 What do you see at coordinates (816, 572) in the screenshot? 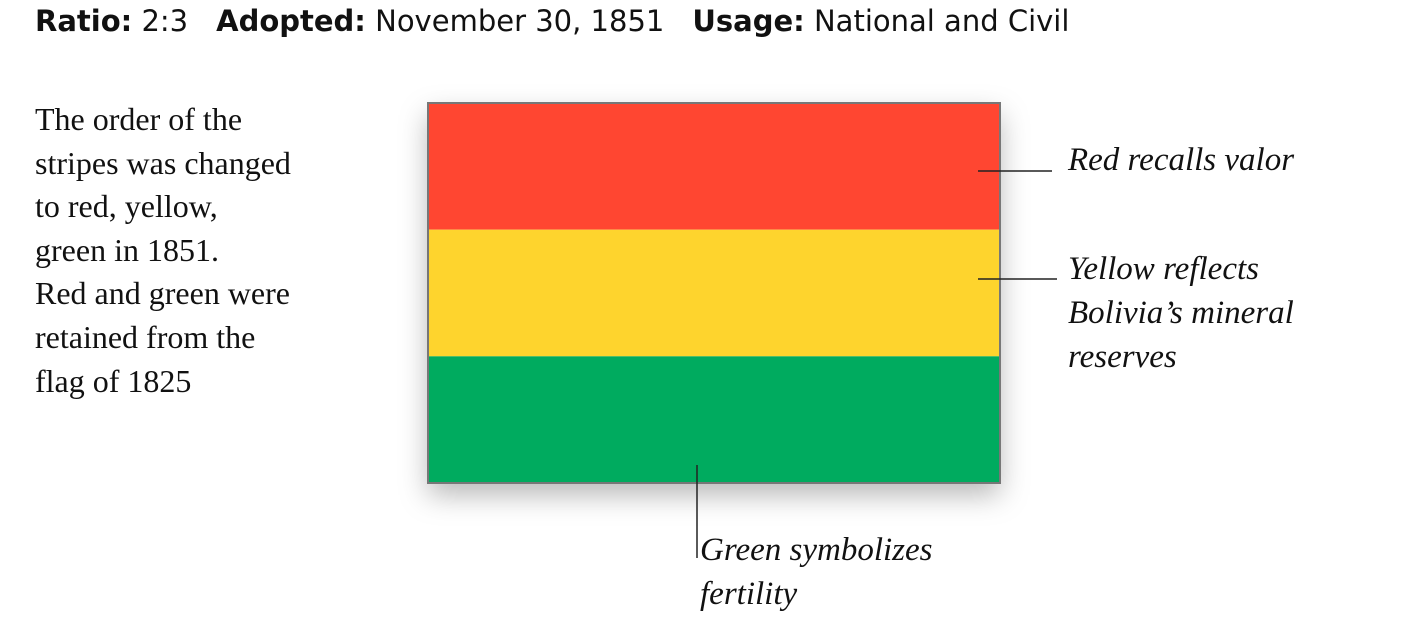
I see `annotation: Green symbolizes fertility` at bounding box center [816, 572].